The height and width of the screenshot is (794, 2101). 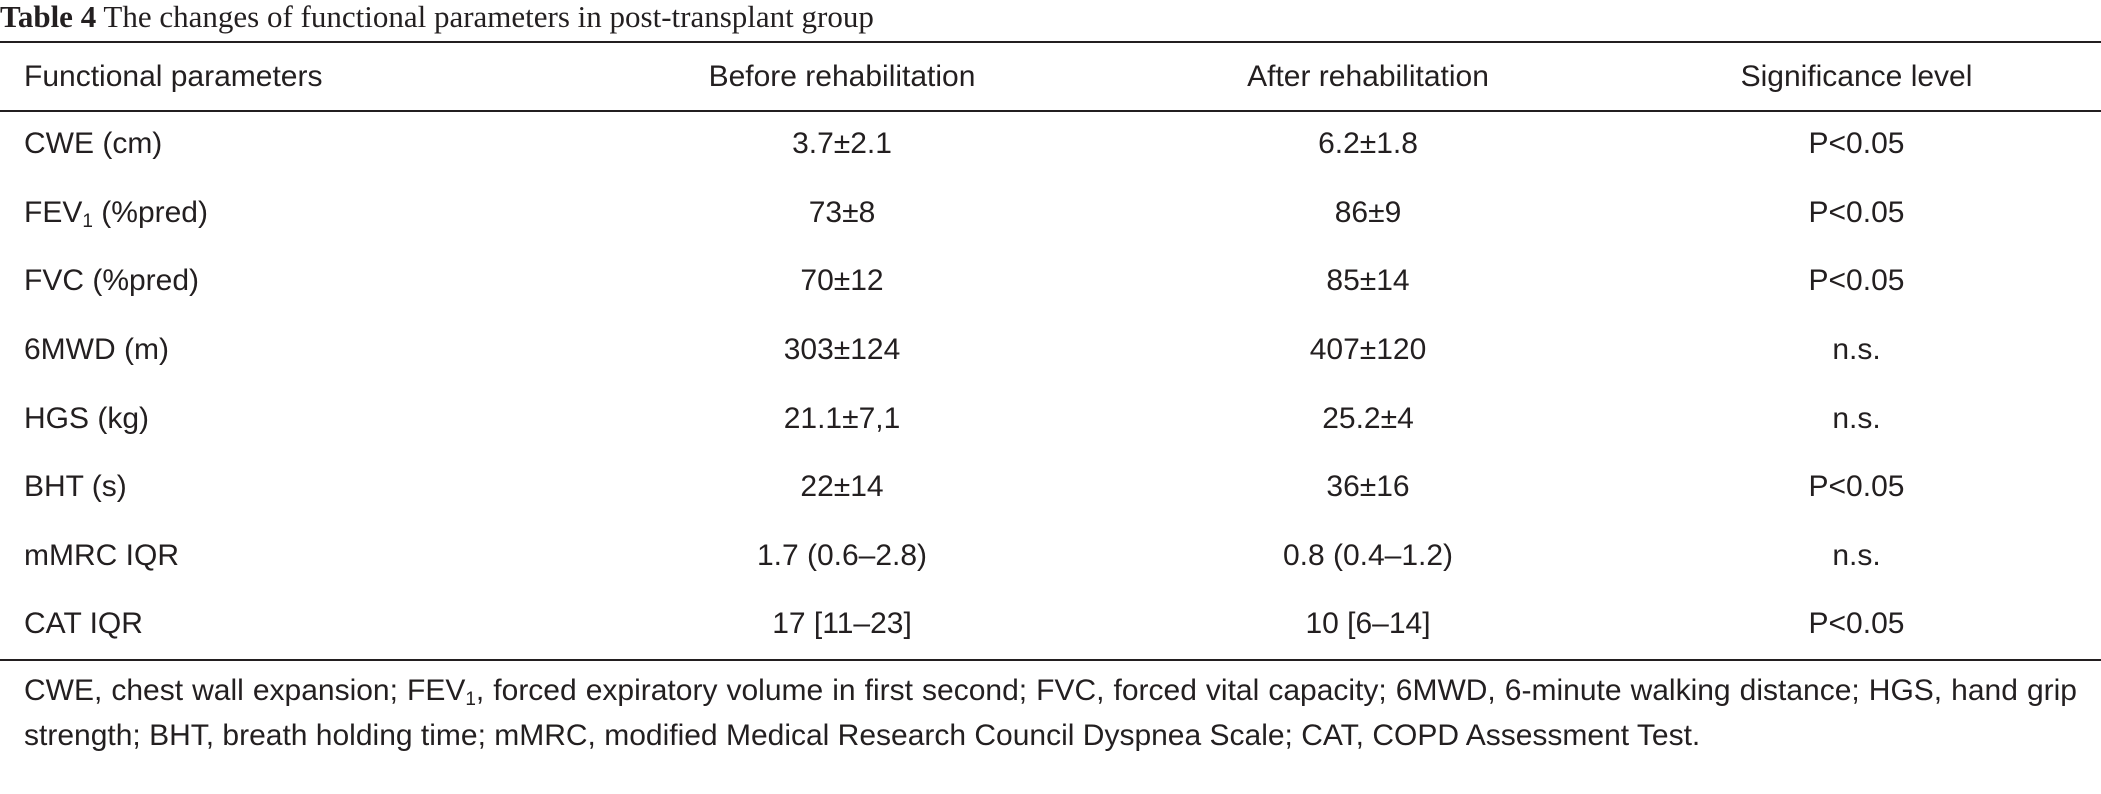 What do you see at coordinates (1368, 555) in the screenshot?
I see `cell-after: 0.8 (0.4–1.2)` at bounding box center [1368, 555].